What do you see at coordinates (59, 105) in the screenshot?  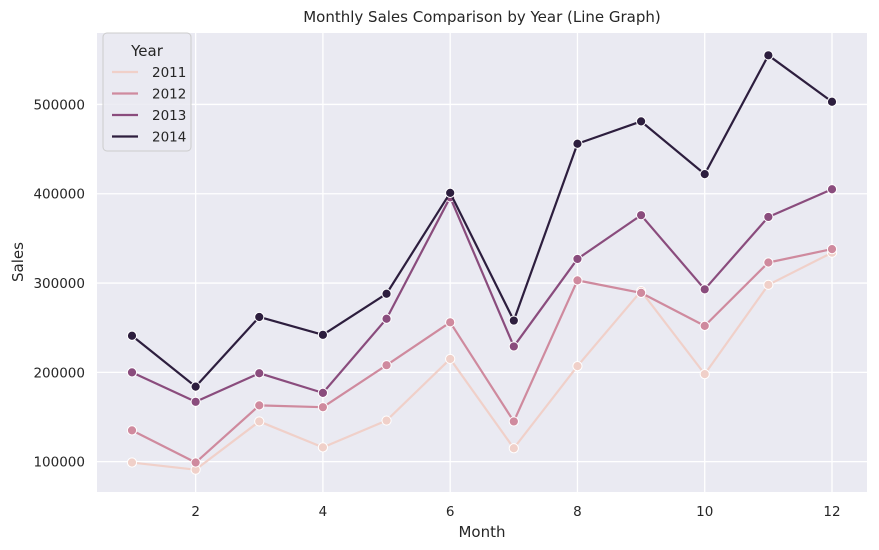 I see `y-tick-label: 500000` at bounding box center [59, 105].